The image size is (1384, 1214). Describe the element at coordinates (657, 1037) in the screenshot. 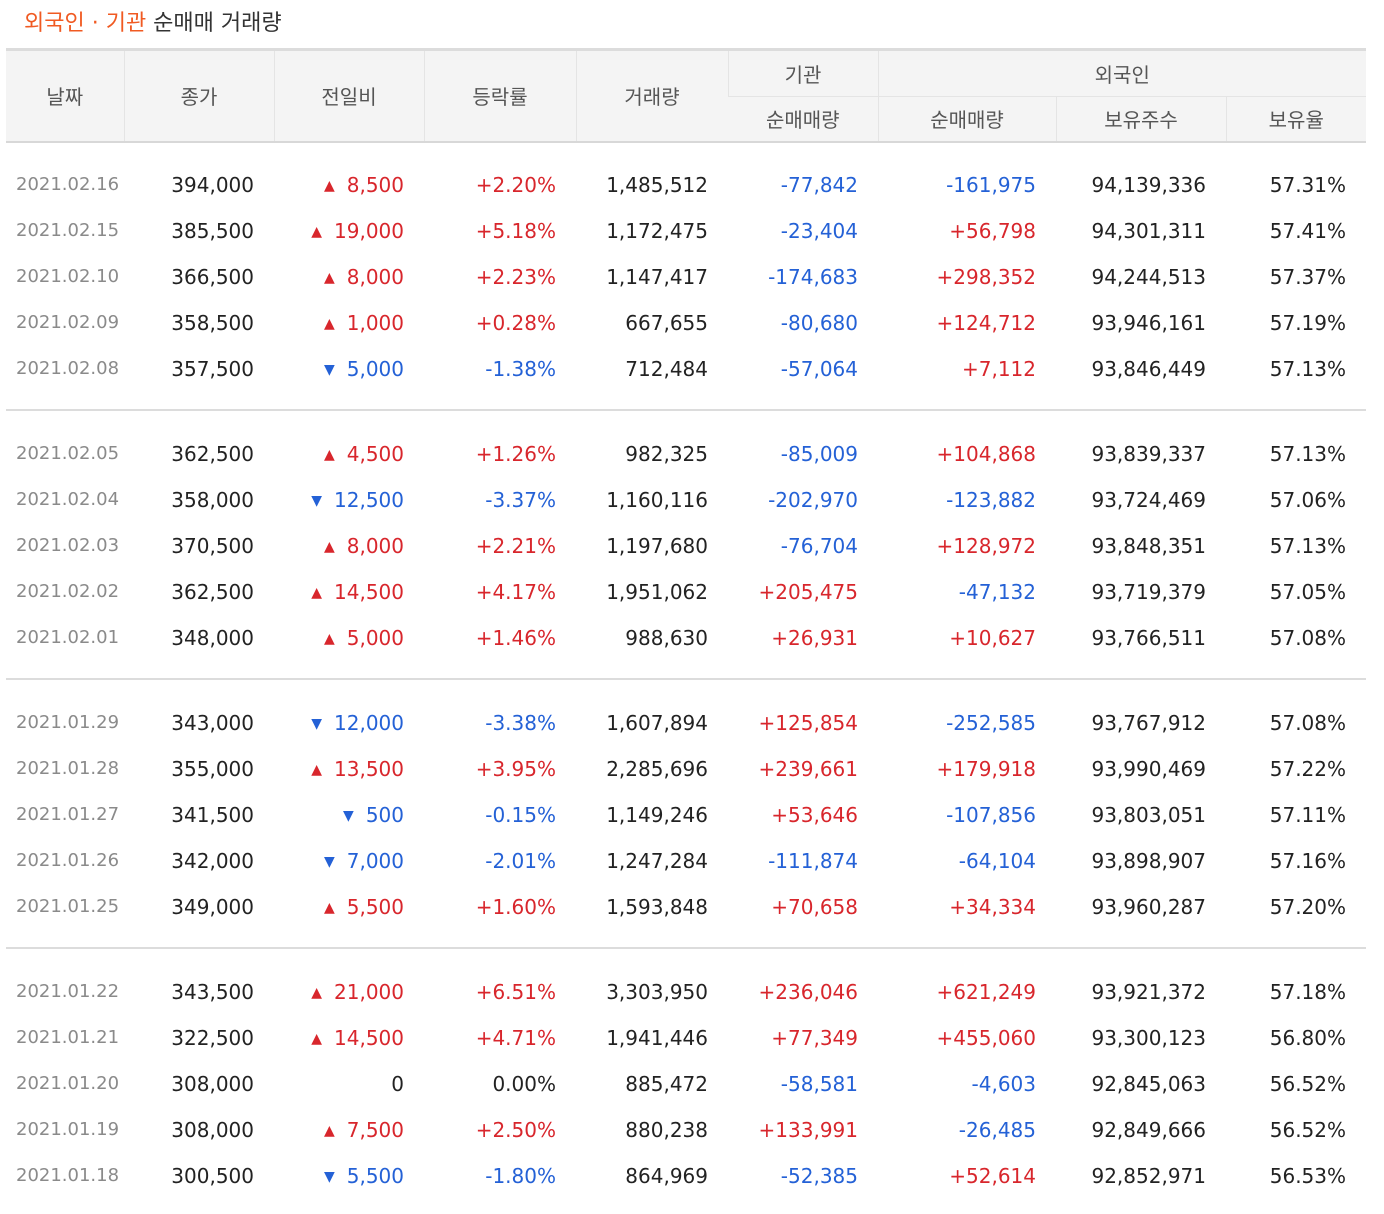

I see `volume-cell: 1,941,446` at that location.